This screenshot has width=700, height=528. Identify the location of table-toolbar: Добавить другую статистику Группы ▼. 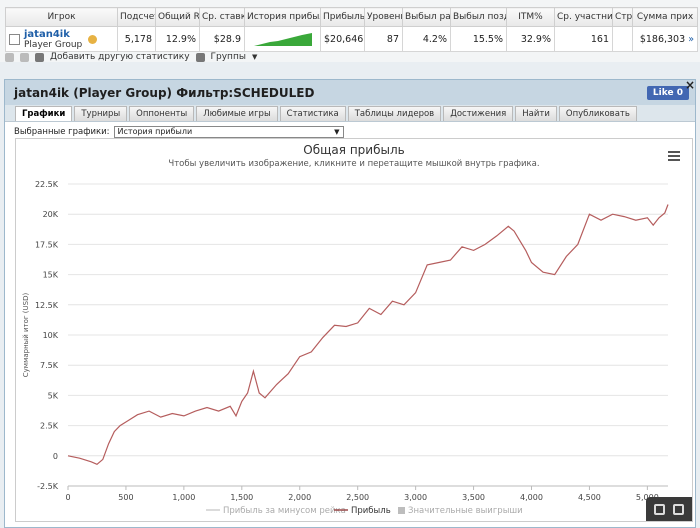
(131, 57).